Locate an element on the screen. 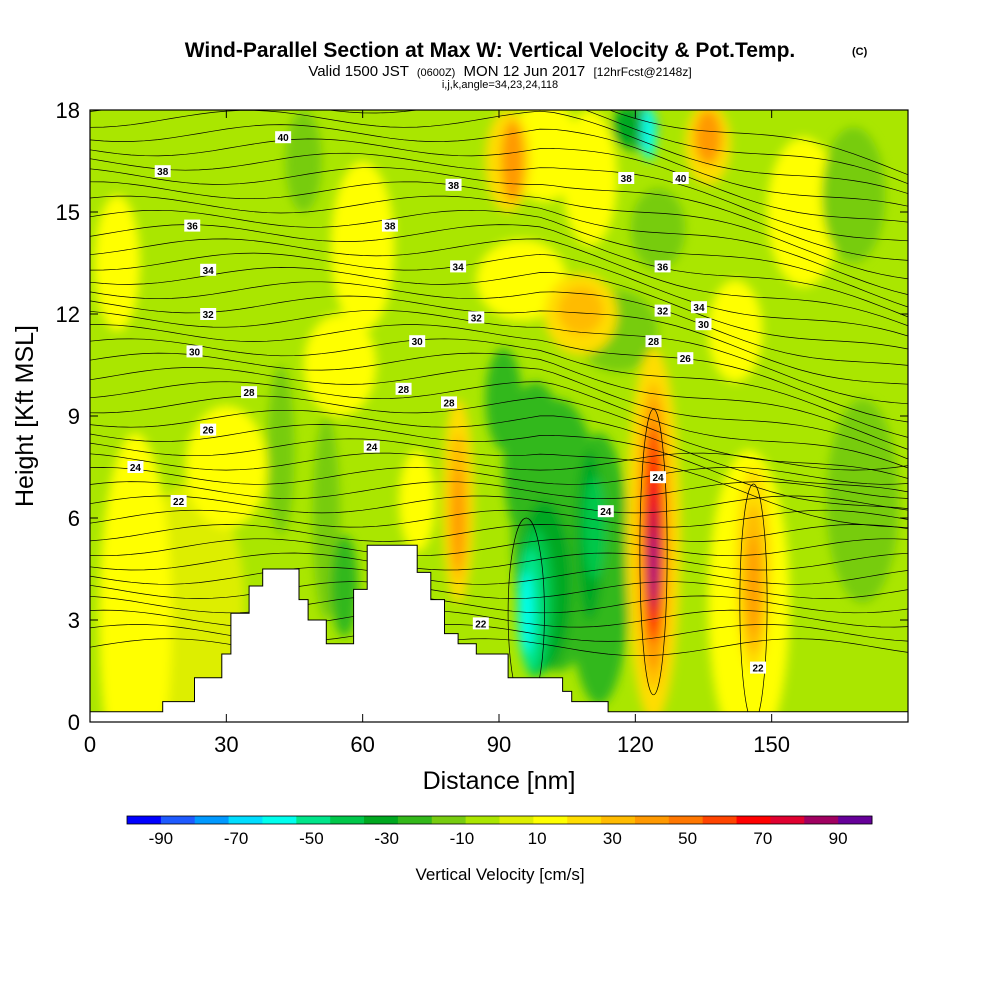 The height and width of the screenshot is (1000, 1000). contour-label: 24 is located at coordinates (658, 477).